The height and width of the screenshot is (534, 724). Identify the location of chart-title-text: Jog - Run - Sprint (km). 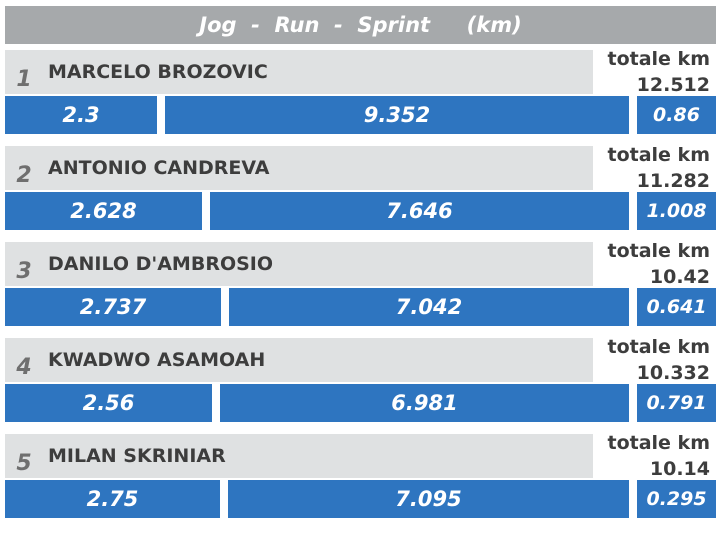
(360, 25).